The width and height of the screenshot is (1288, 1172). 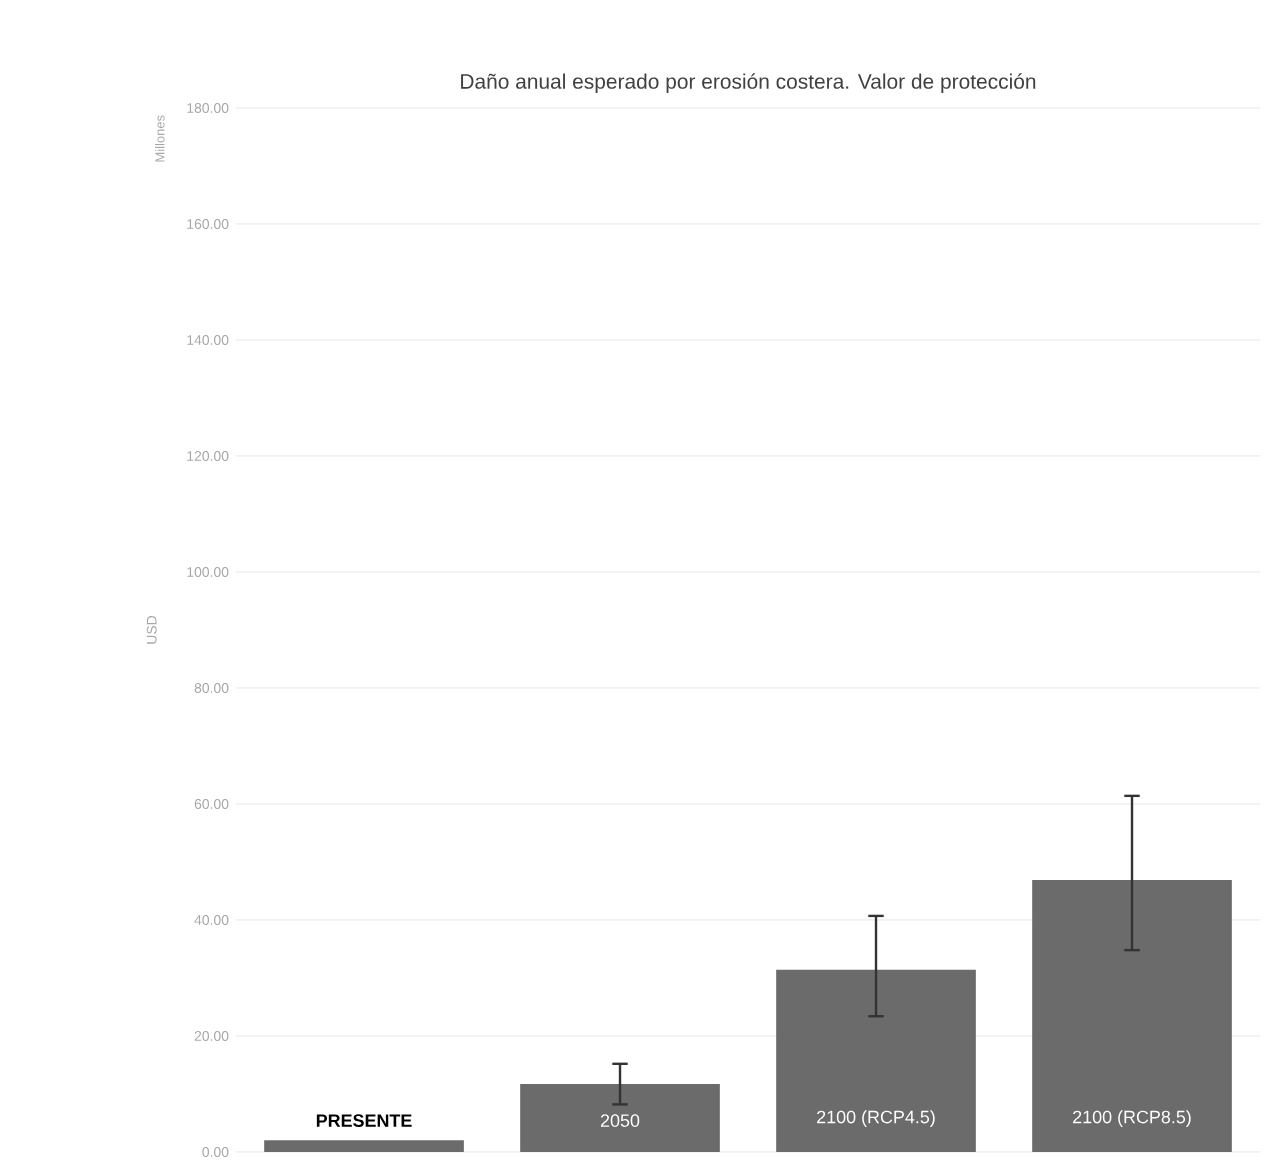 What do you see at coordinates (364, 1120) in the screenshot?
I see `x-tick-label: PRESENTE` at bounding box center [364, 1120].